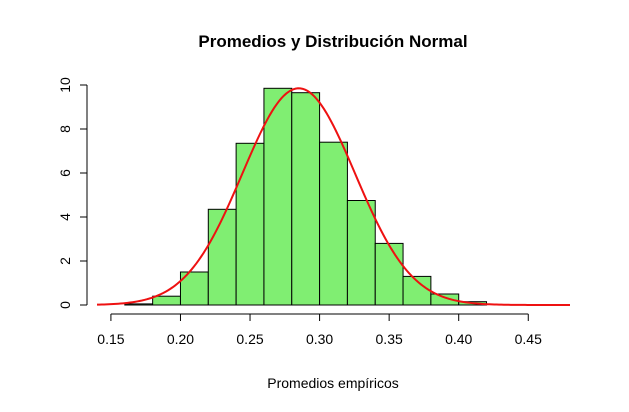 Image resolution: width=629 pixels, height=412 pixels. What do you see at coordinates (528, 339) in the screenshot?
I see `x-tick-label: 0.45` at bounding box center [528, 339].